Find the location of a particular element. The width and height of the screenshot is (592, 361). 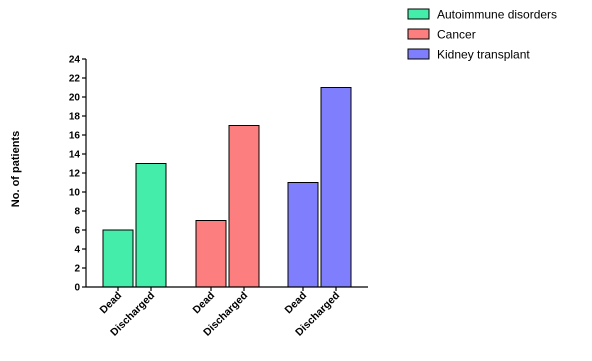

y-tick-label: 6 is located at coordinates (77, 231).